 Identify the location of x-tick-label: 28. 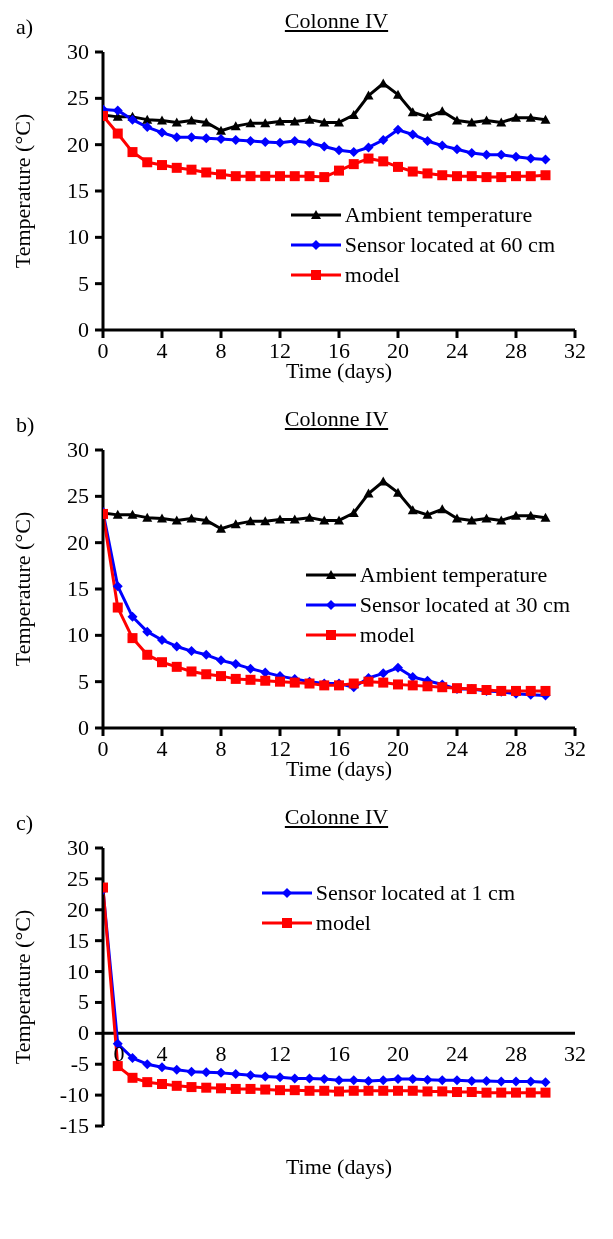
(516, 350).